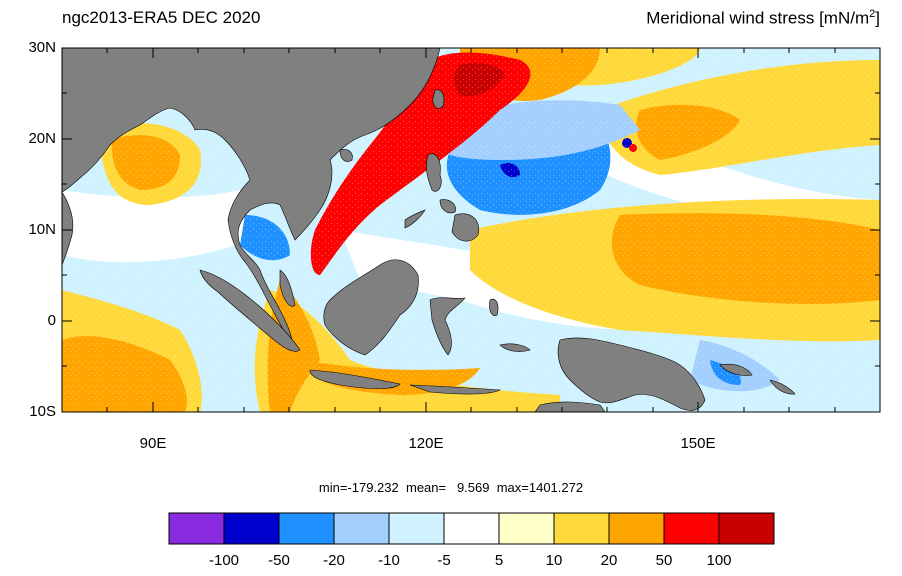  What do you see at coordinates (570, 406) in the screenshot?
I see `land-australia-north` at bounding box center [570, 406].